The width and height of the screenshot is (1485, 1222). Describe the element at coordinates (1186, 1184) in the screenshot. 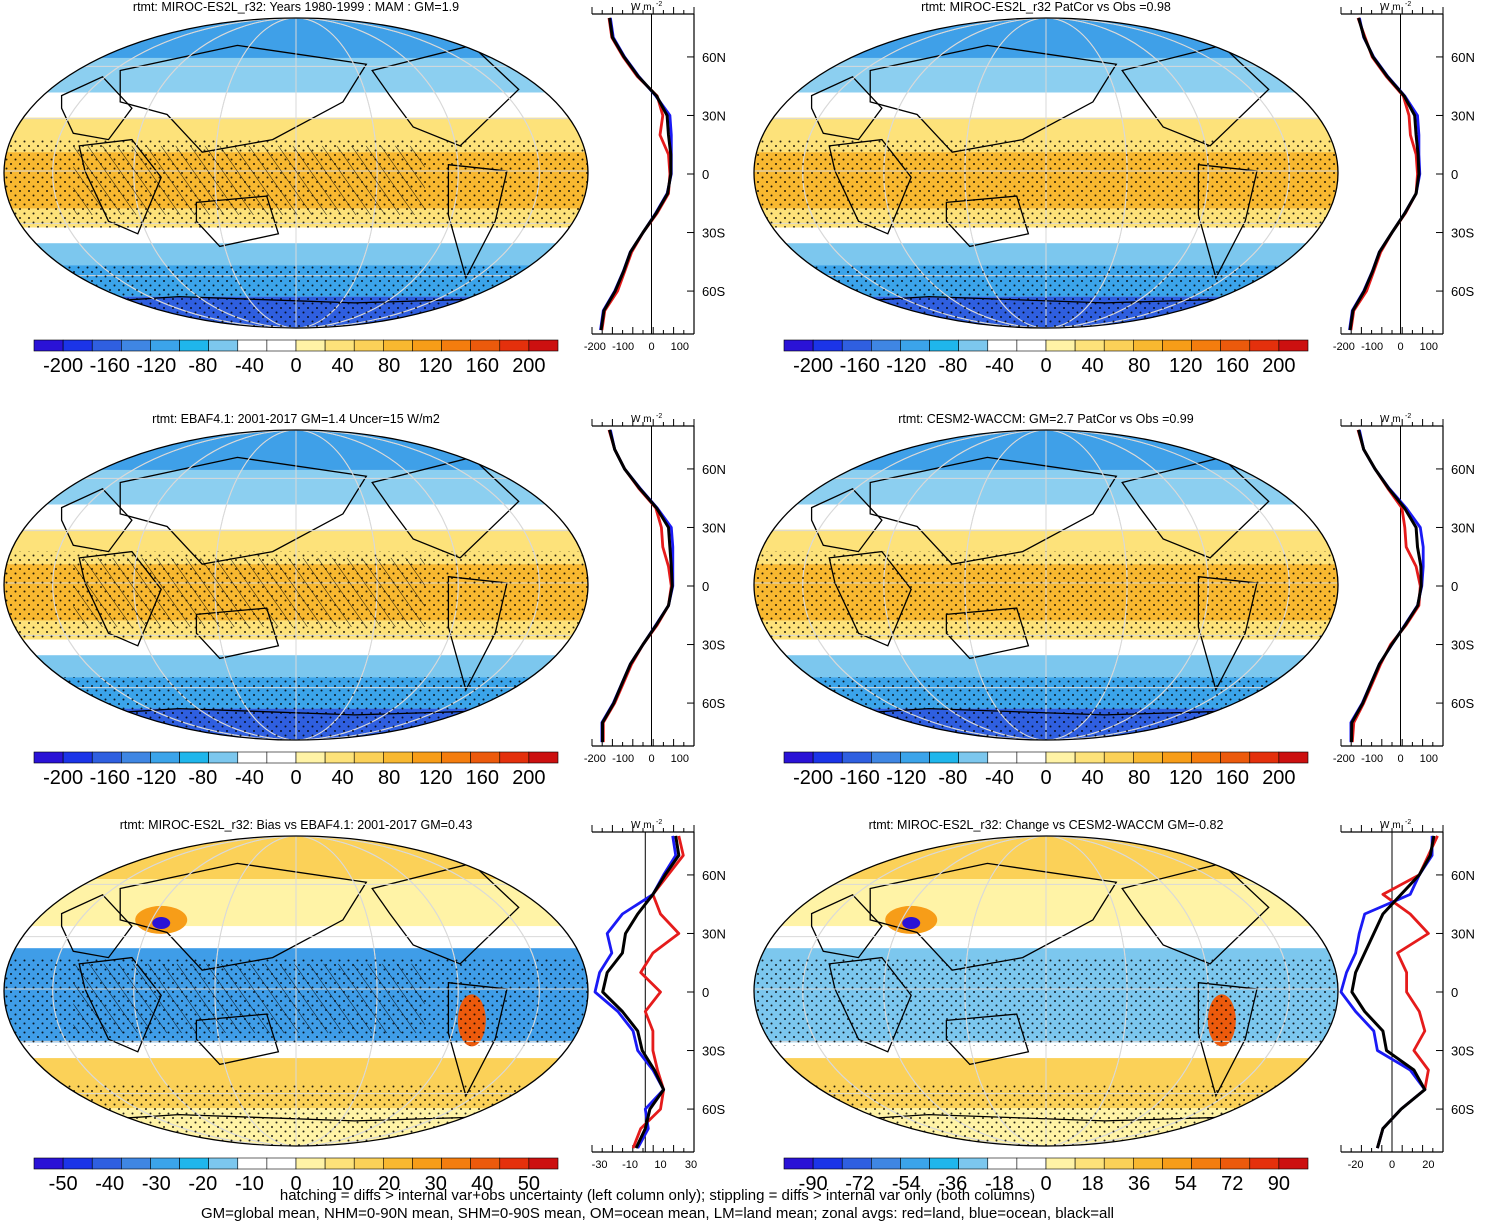

I see `colorbar-tick-label: 54` at that location.